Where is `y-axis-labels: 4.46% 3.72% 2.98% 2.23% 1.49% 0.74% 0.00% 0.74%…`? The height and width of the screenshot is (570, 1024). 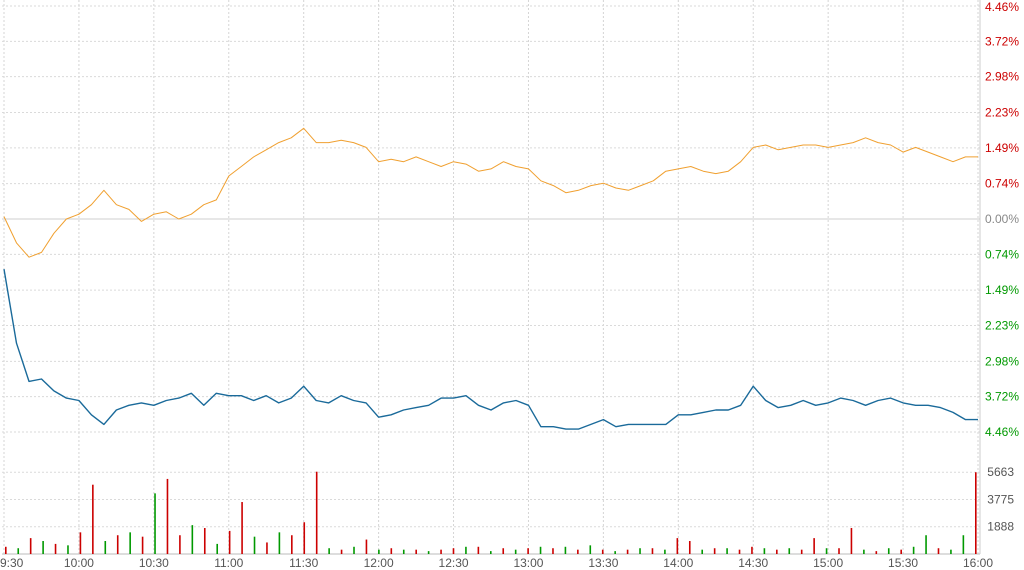 y-axis-labels: 4.46% 3.72% 2.98% 2.23% 1.49% 0.74% 0.00% 0.74%… is located at coordinates (1002, 219).